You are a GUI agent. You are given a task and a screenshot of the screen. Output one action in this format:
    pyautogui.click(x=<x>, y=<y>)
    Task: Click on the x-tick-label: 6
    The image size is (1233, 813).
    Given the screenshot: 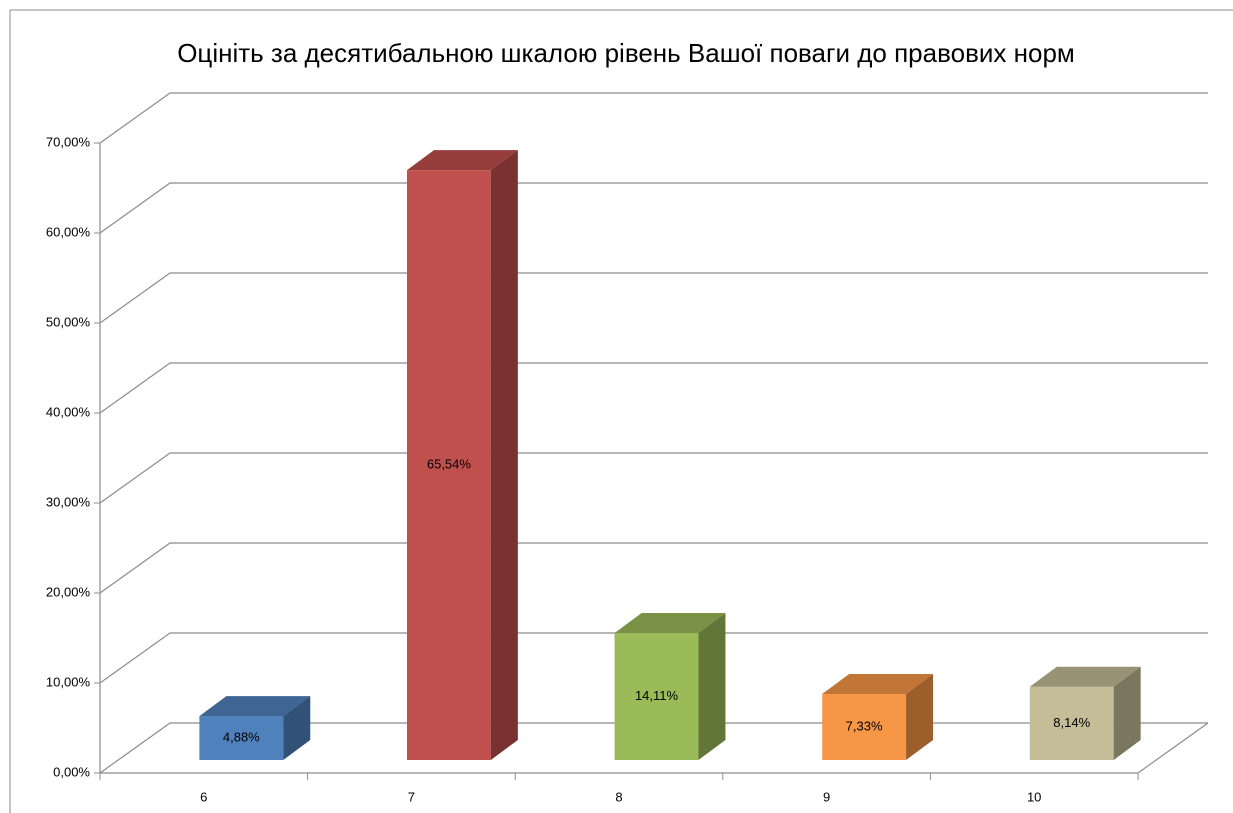 What is the action you would take?
    pyautogui.click(x=203, y=796)
    